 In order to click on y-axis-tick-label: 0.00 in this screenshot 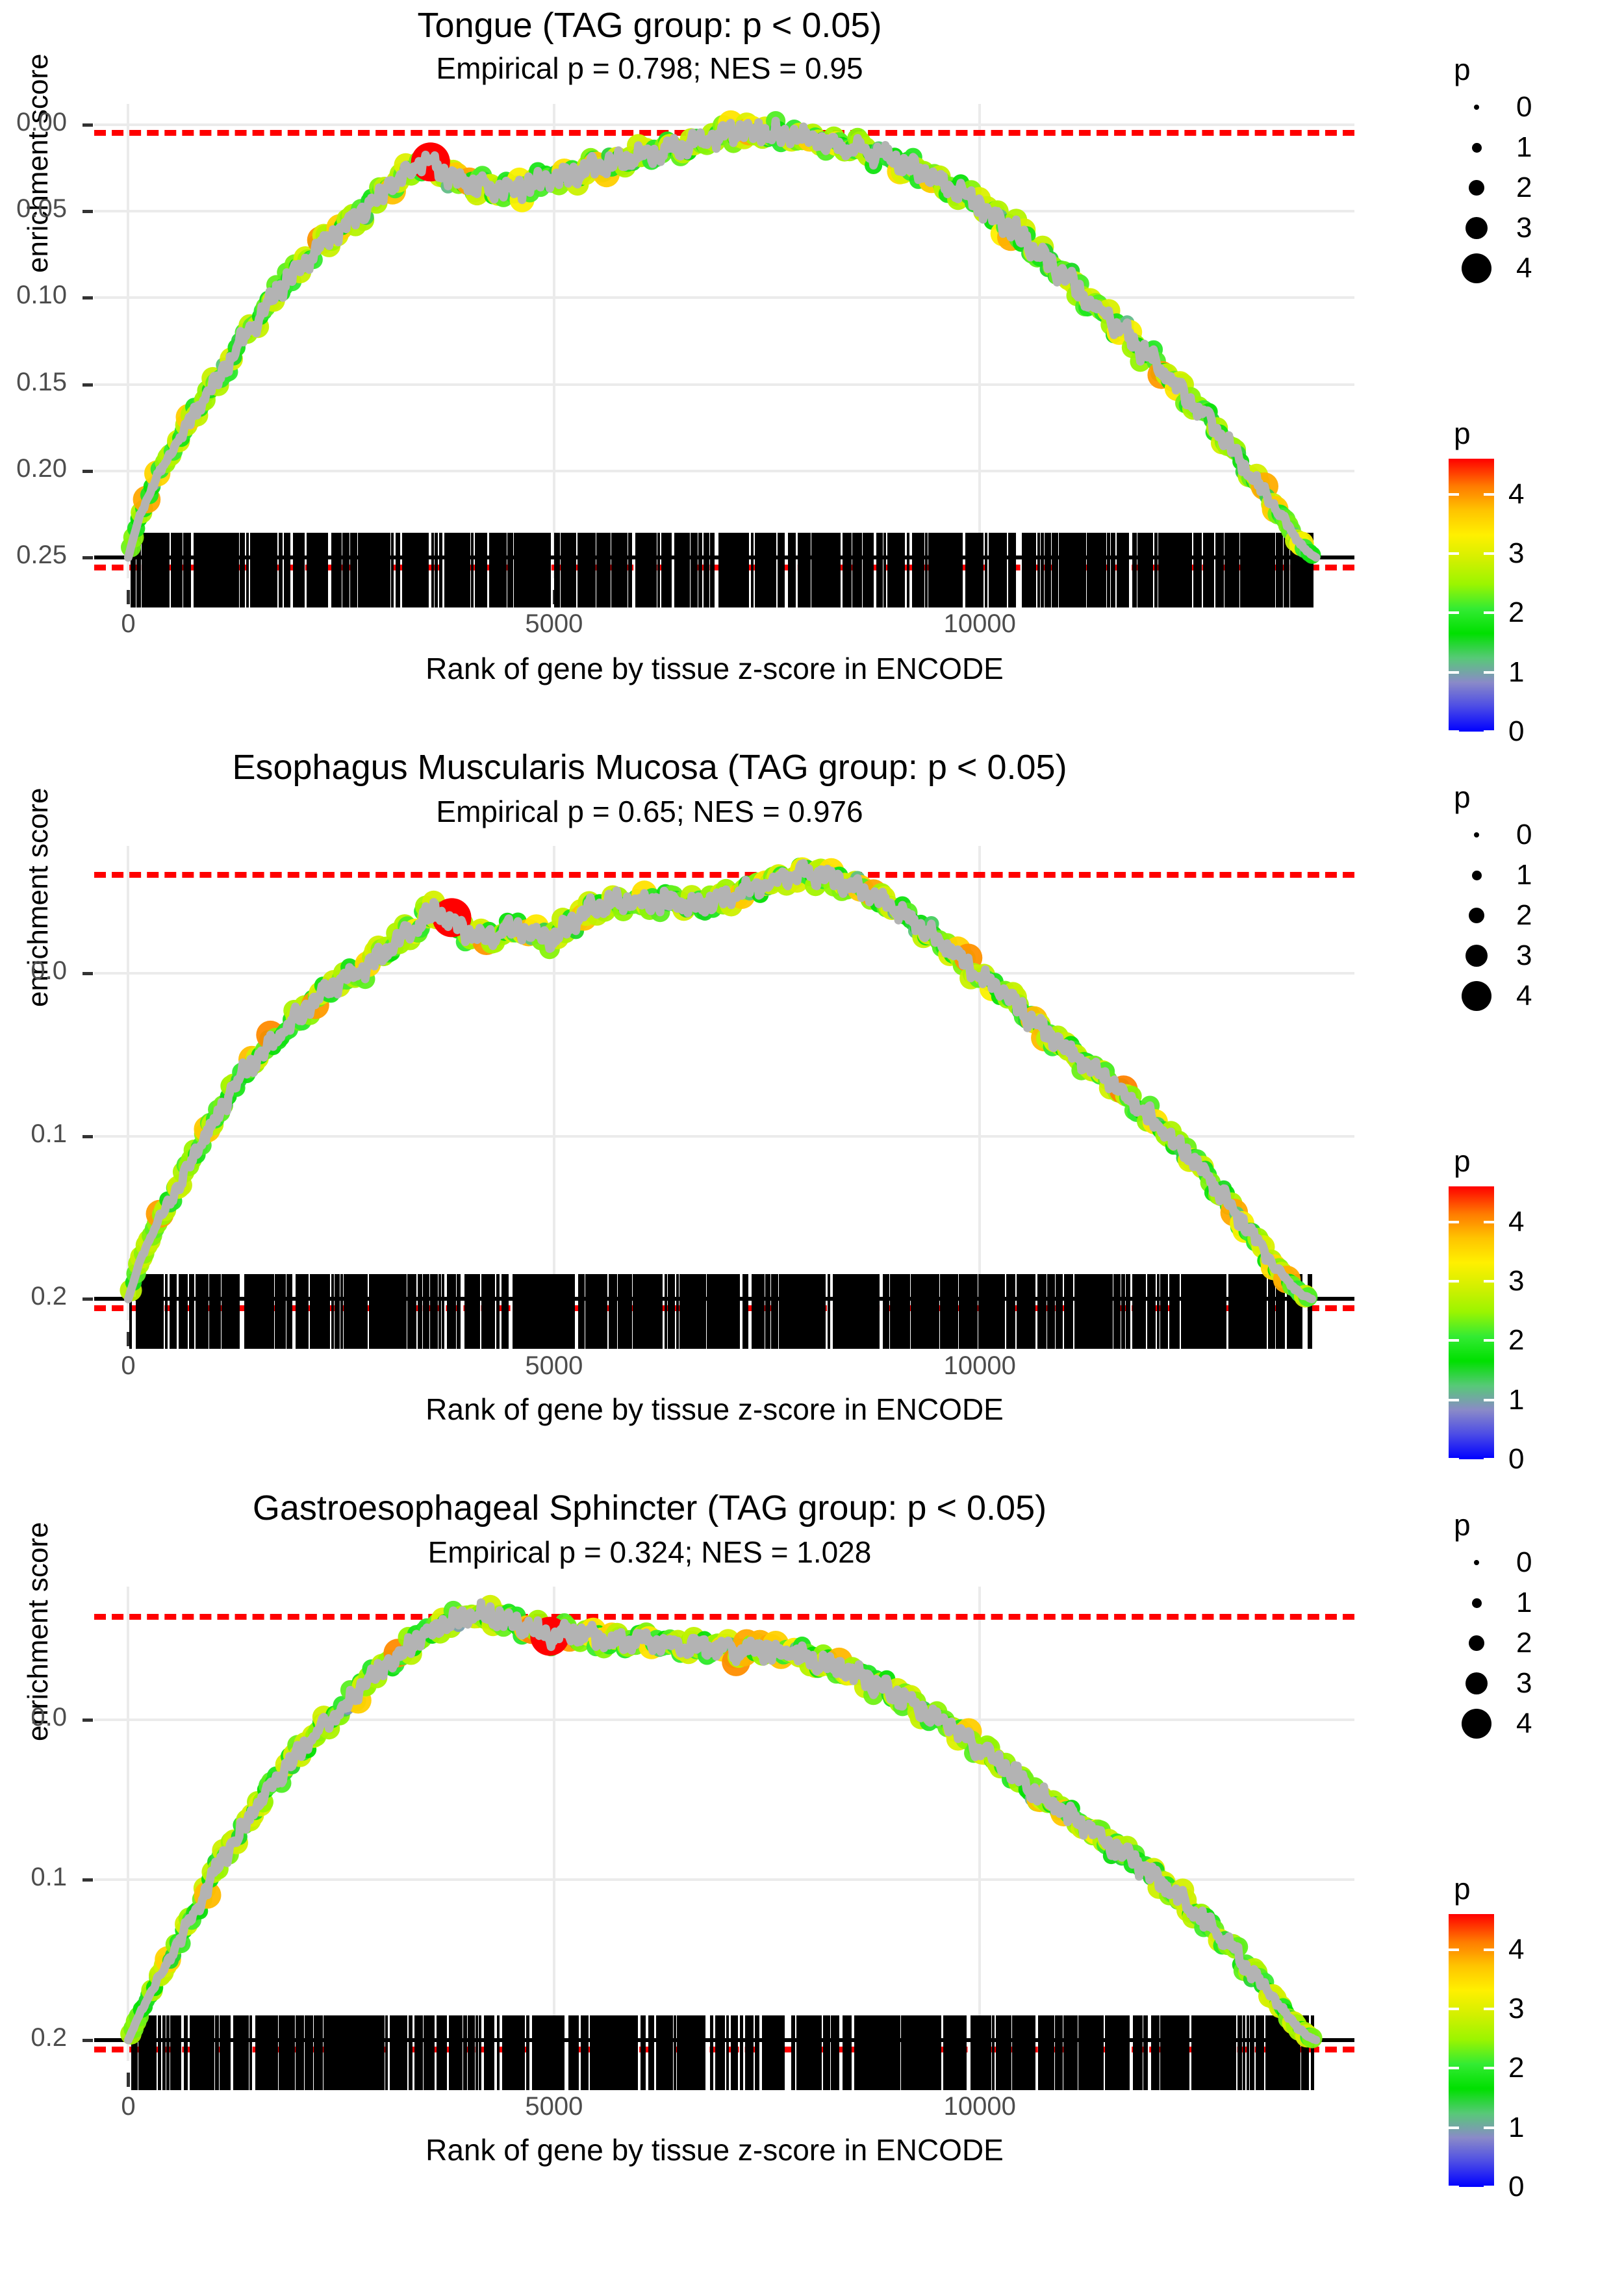, I will do `click(41, 121)`.